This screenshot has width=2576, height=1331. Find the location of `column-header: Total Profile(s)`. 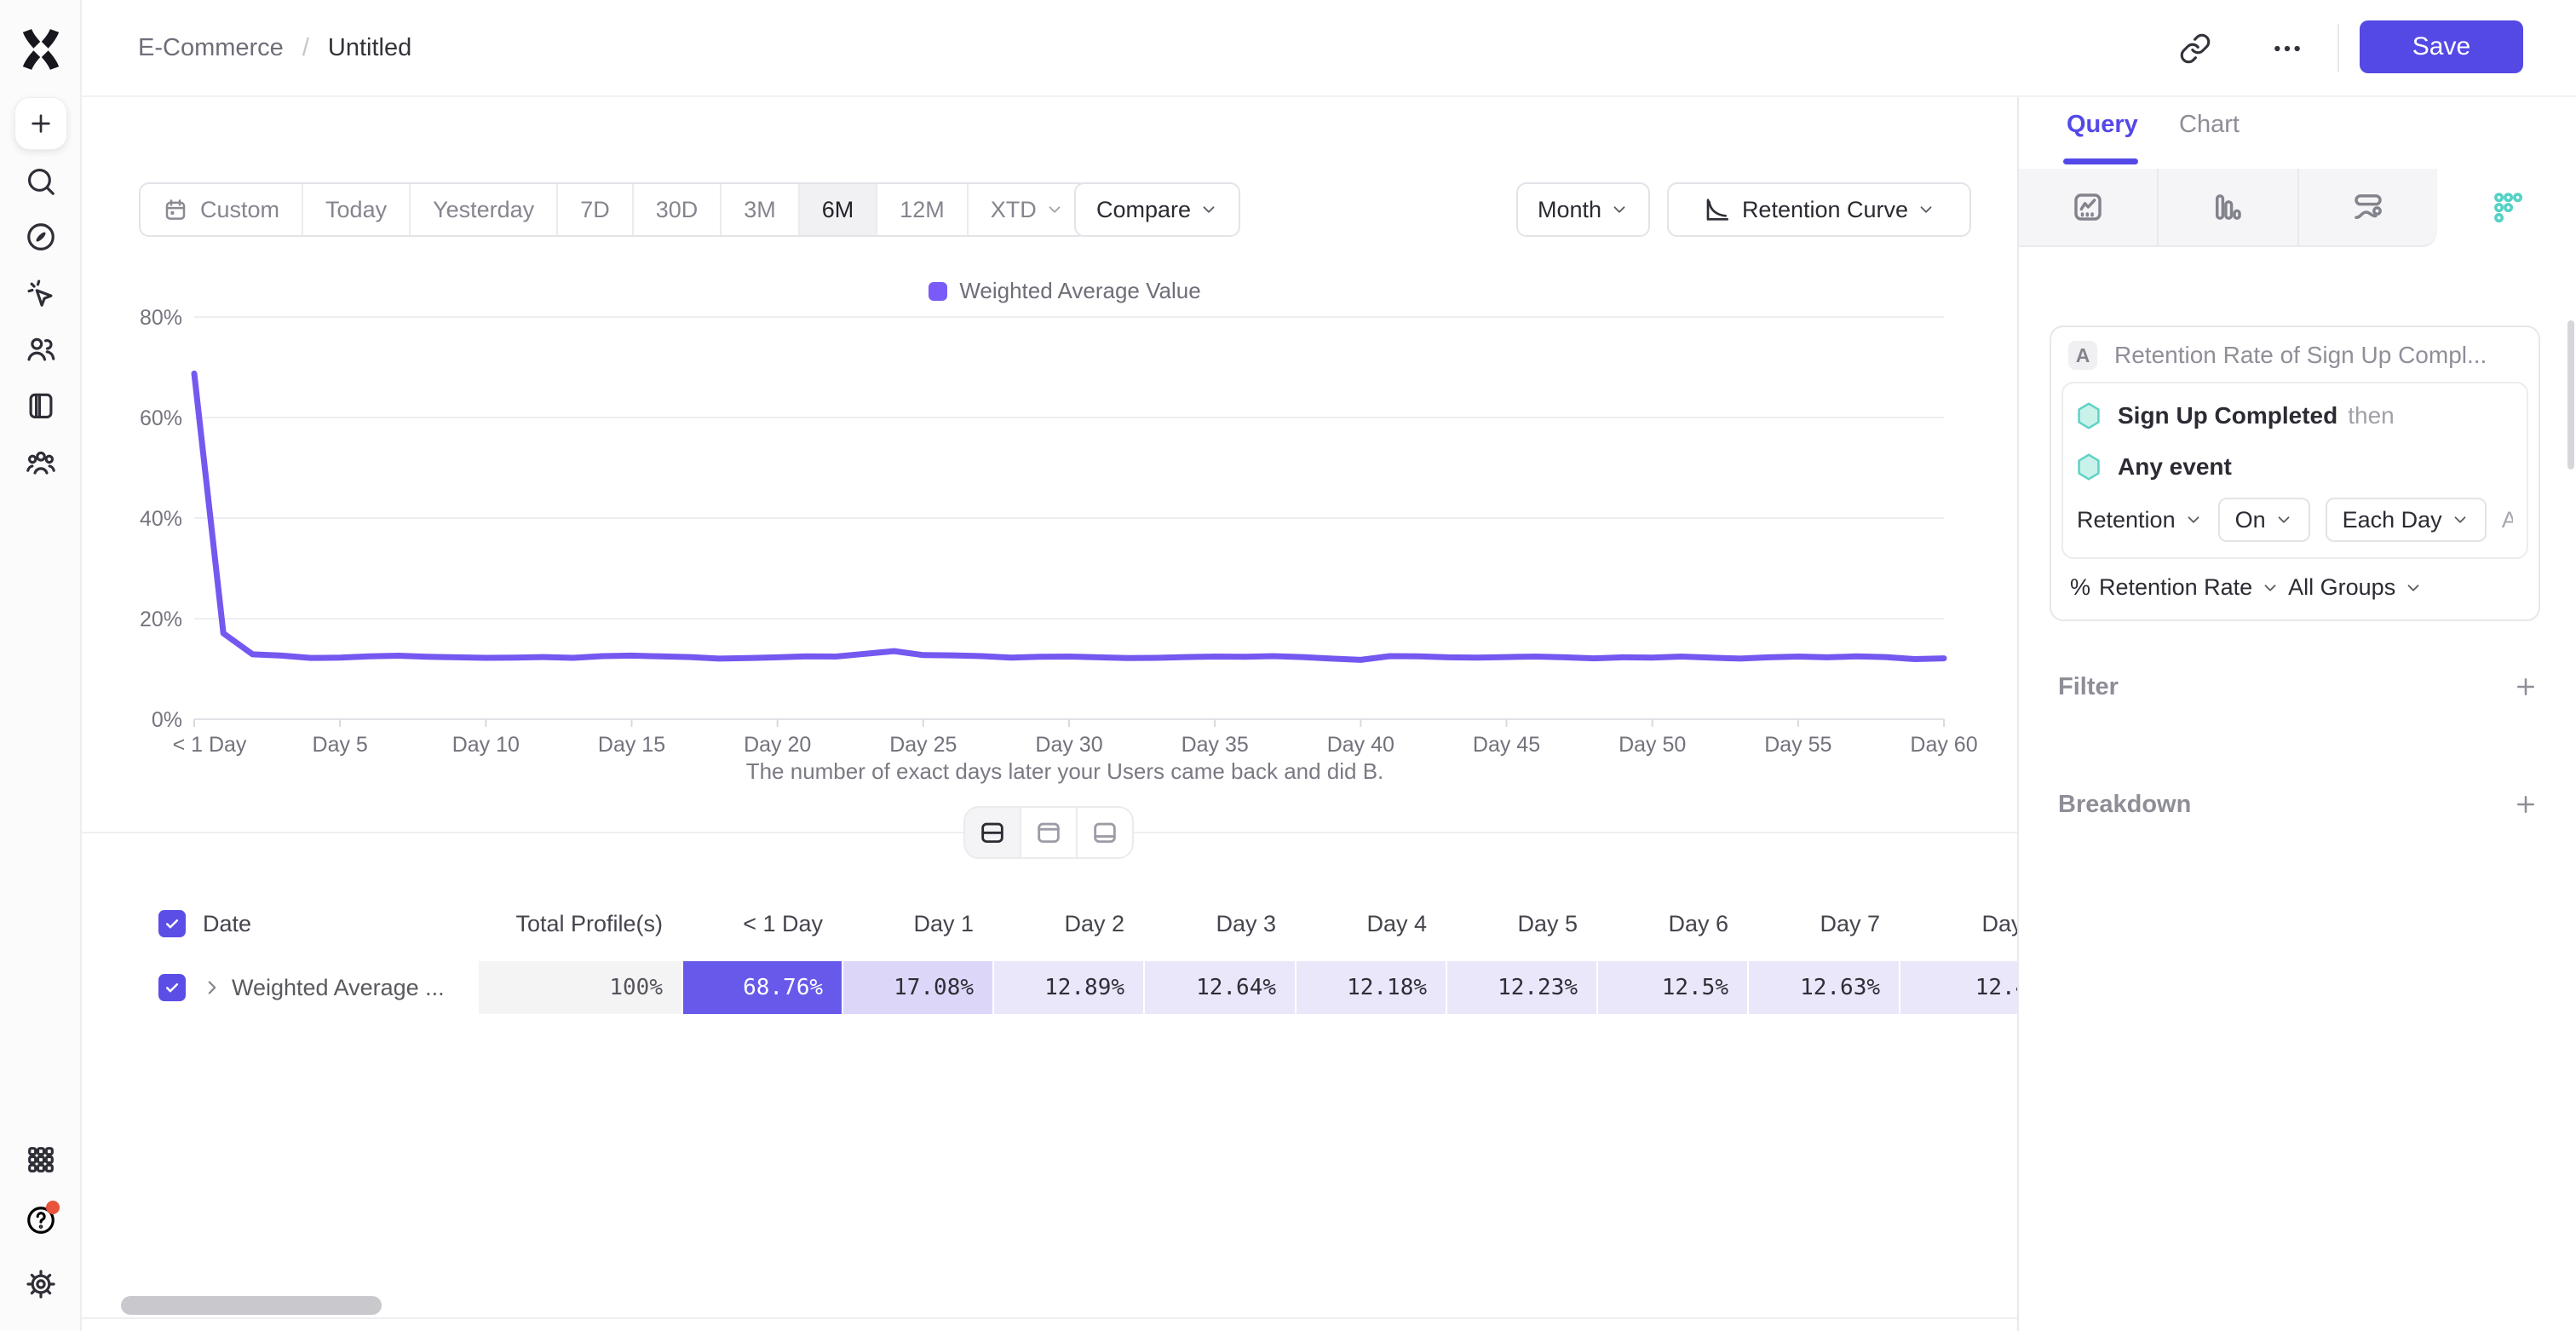

column-header: Total Profile(s) is located at coordinates (589, 923).